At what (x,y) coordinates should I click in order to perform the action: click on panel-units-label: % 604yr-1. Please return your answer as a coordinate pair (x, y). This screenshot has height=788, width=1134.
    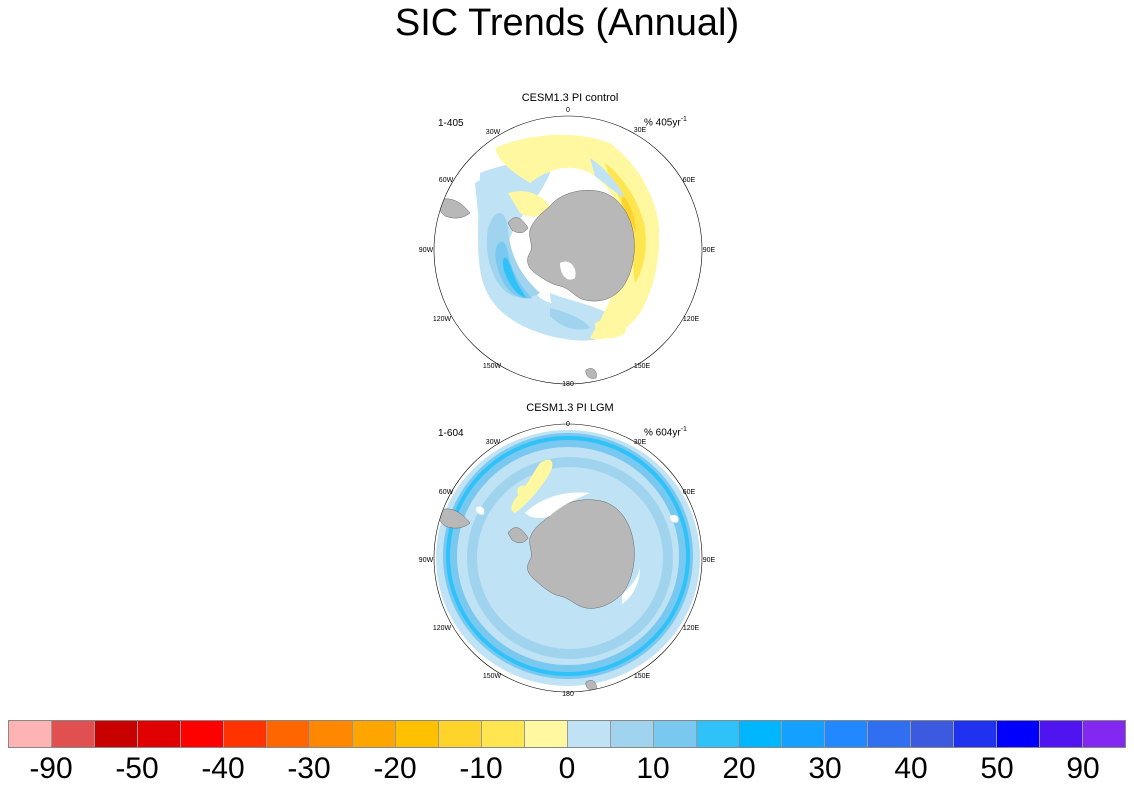
    Looking at the image, I should click on (665, 432).